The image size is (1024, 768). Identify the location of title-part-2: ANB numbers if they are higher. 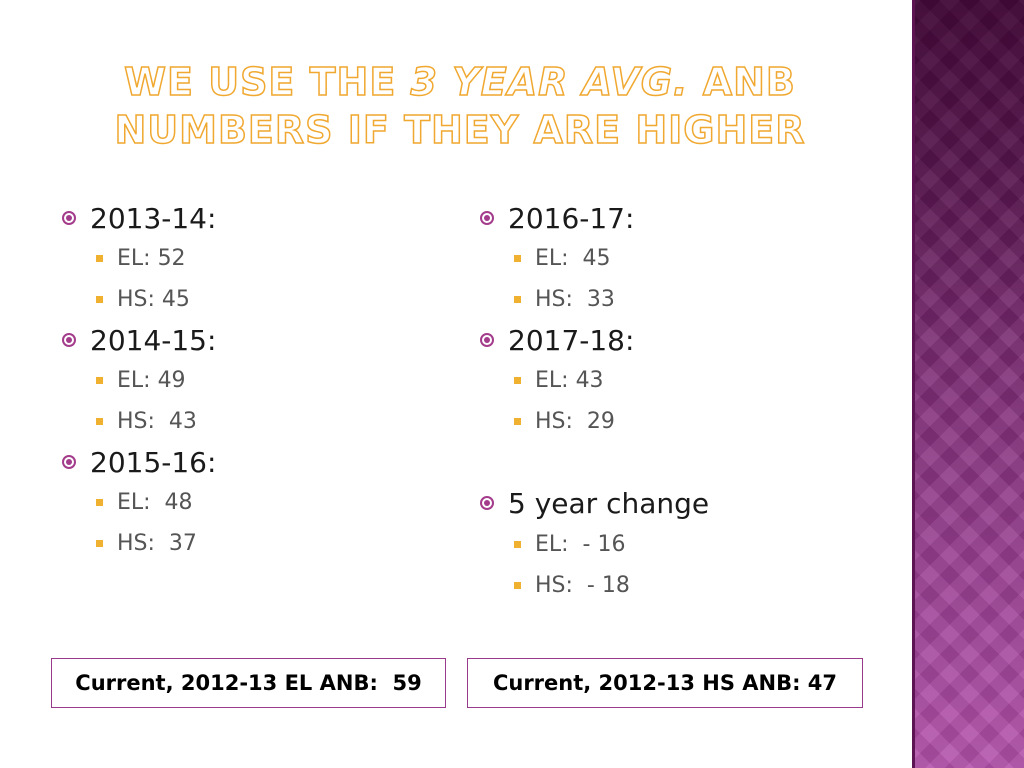
(460, 106).